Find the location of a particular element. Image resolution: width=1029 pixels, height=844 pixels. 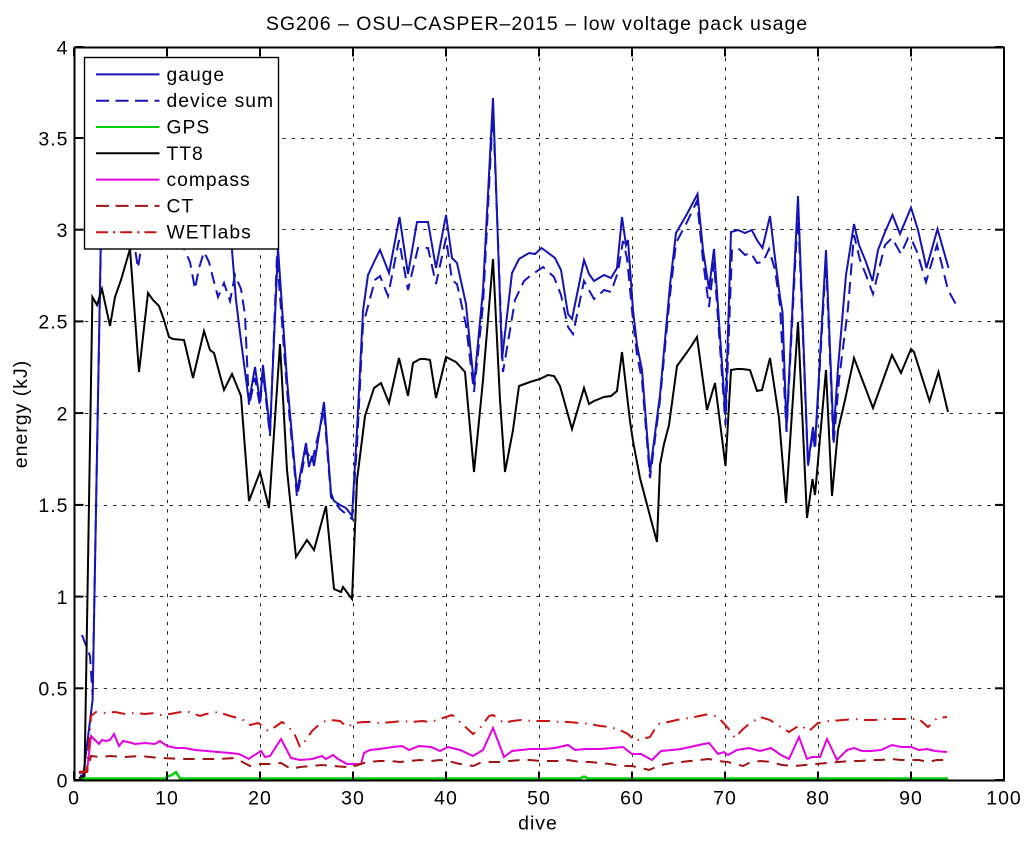

svg-text: 30 is located at coordinates (353, 799).